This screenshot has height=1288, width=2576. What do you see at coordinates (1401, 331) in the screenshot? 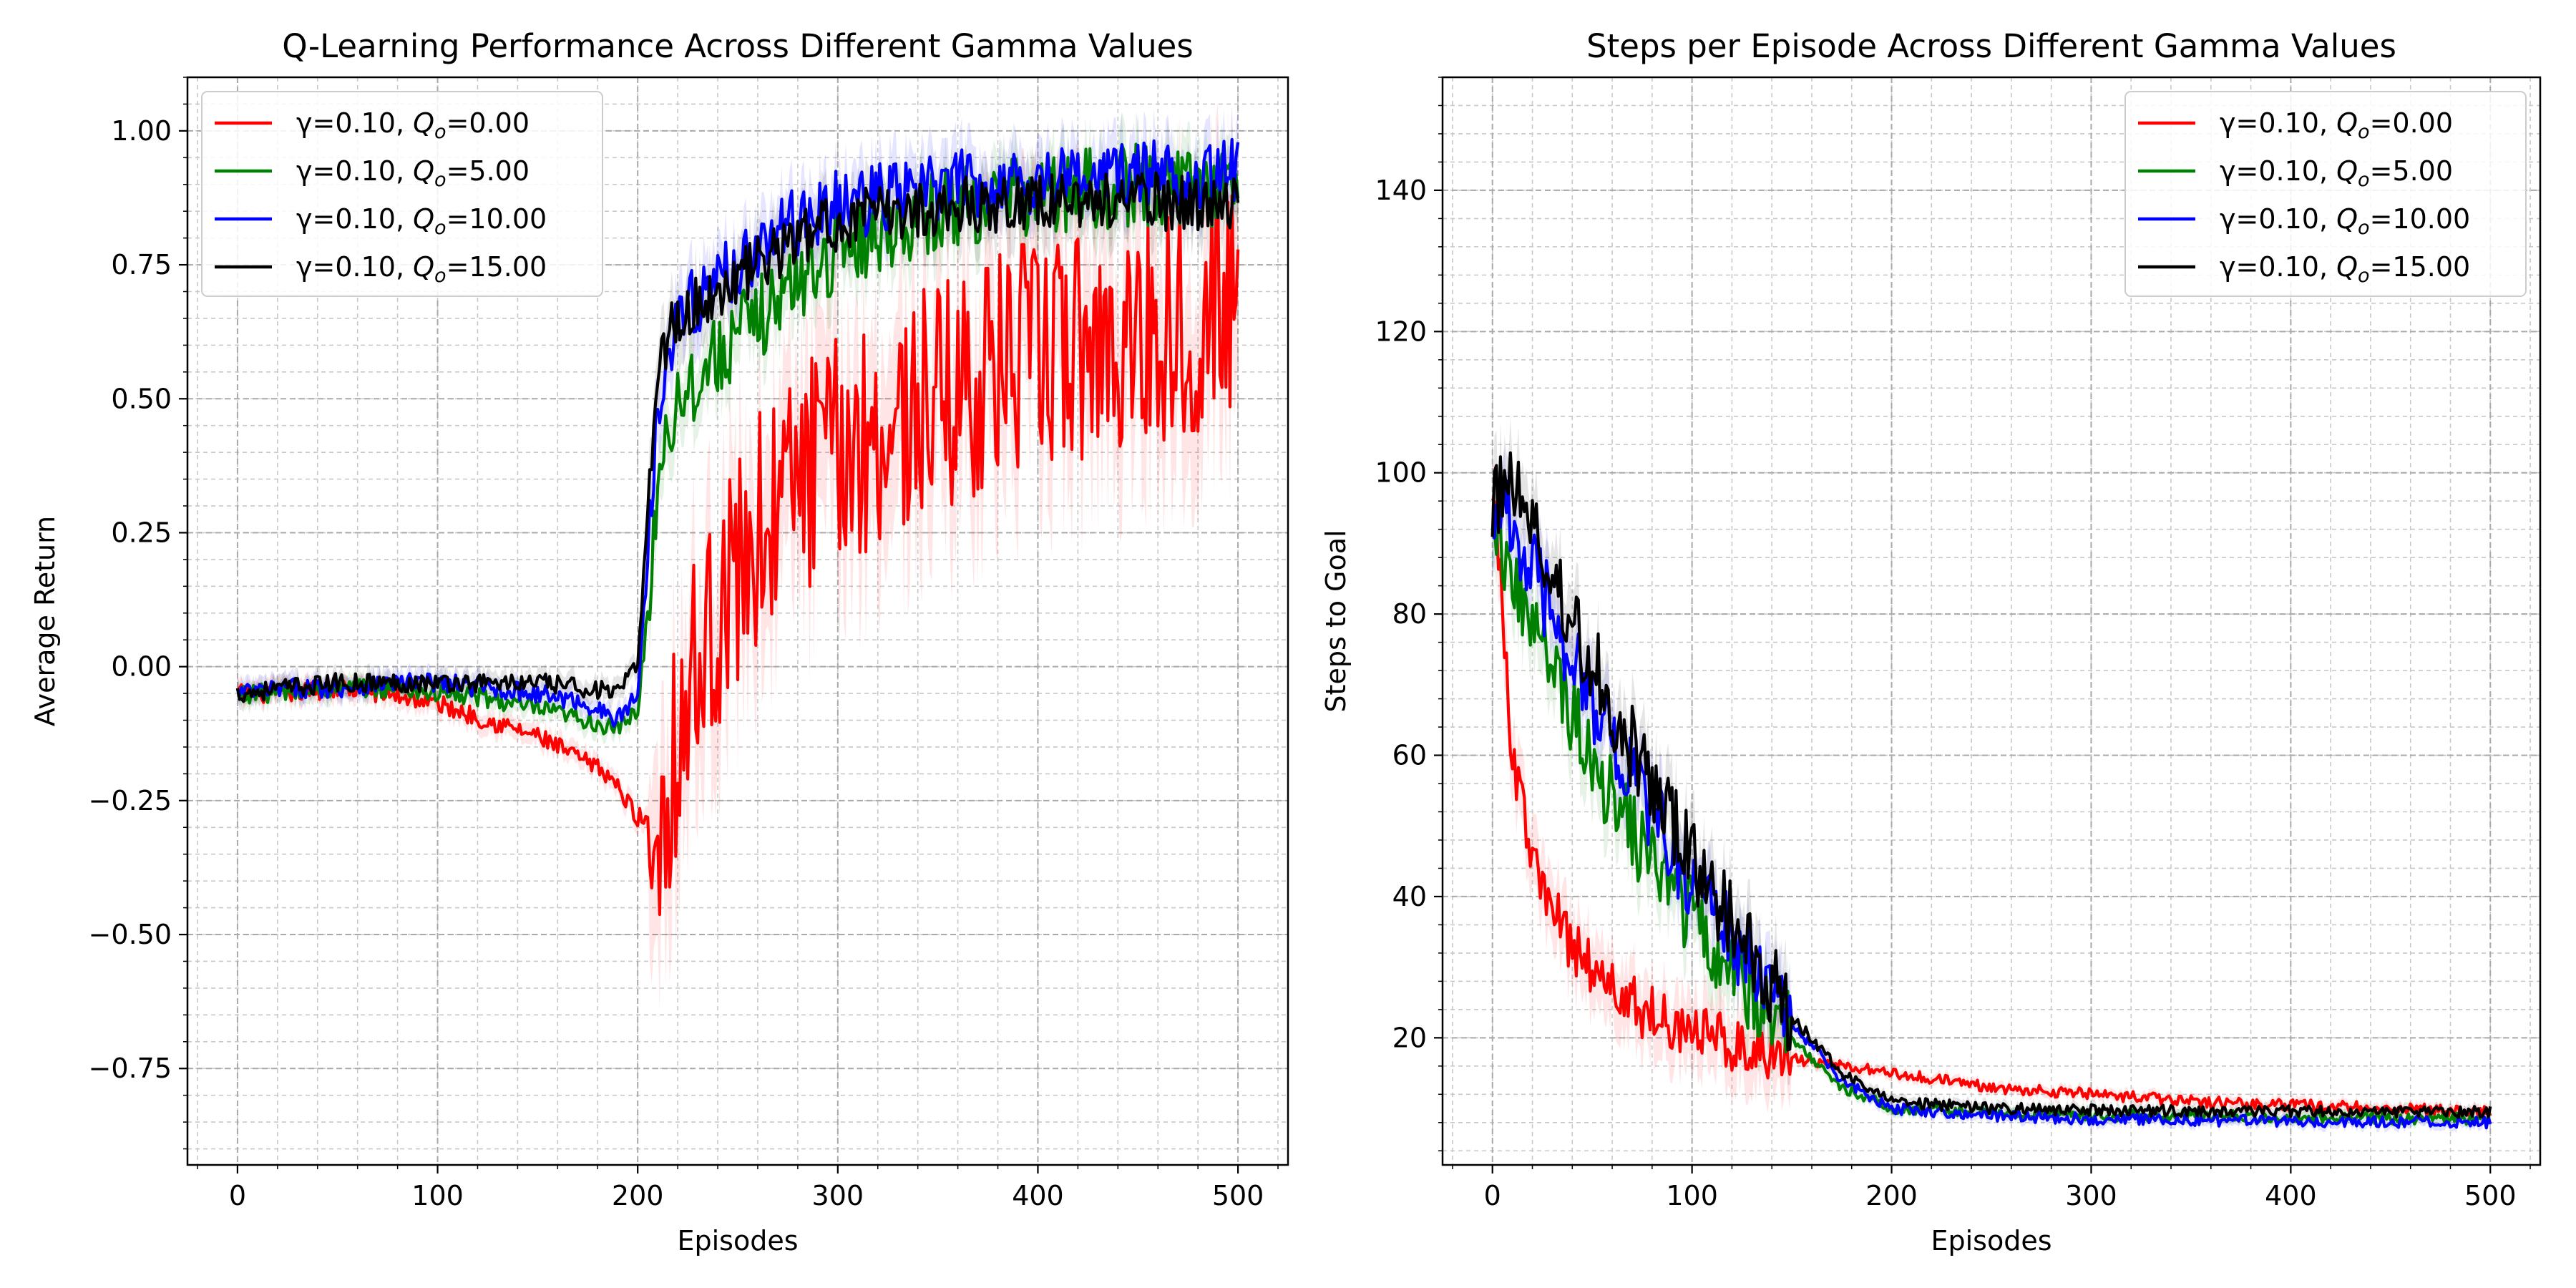
I see `y-tick-label: 120` at bounding box center [1401, 331].